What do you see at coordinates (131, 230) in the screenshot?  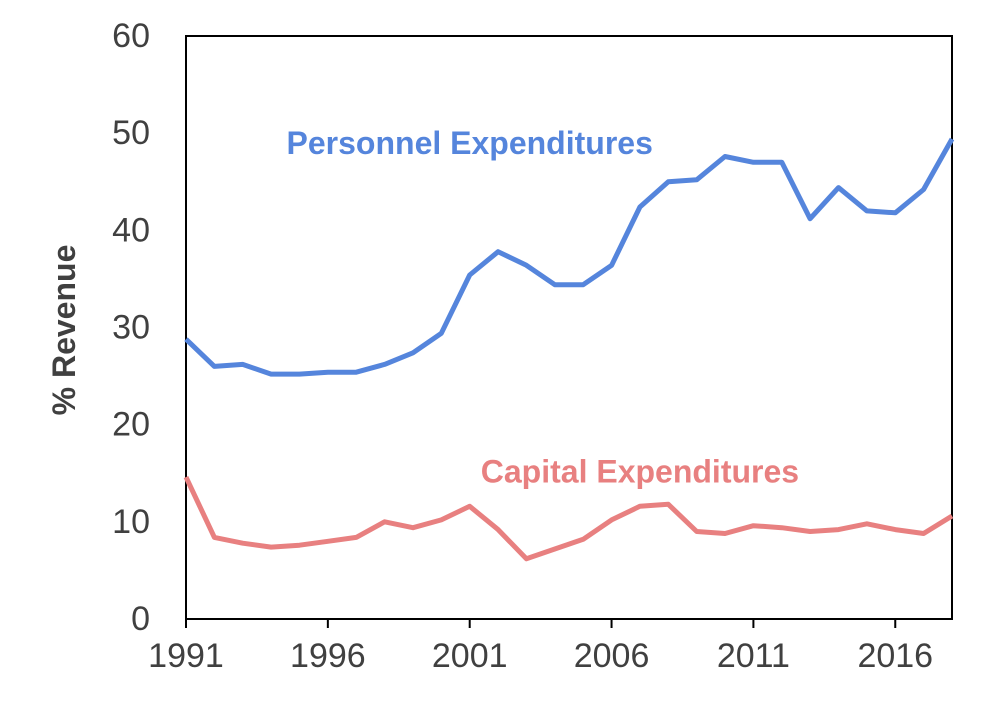 I see `y-tick-label: 40` at bounding box center [131, 230].